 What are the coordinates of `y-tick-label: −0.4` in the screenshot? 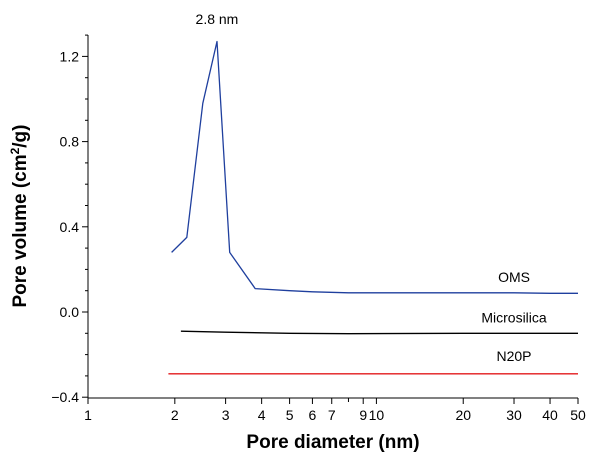 It's located at (65, 397).